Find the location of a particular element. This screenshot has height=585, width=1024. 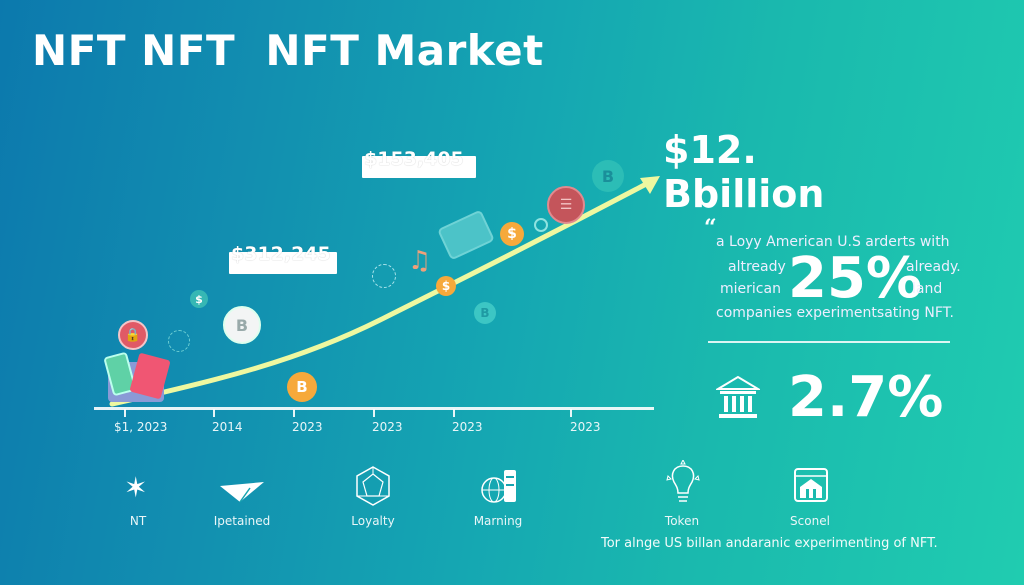

small-coin-icon is located at coordinates (541, 225).